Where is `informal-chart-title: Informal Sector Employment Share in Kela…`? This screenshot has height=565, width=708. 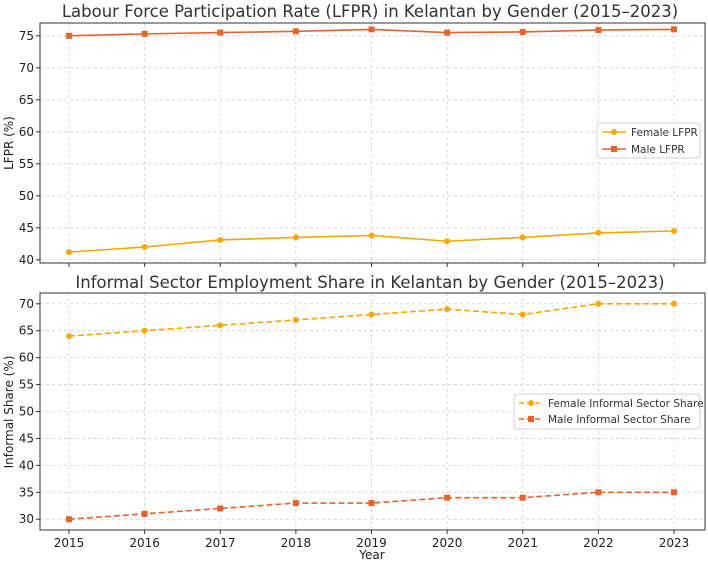 informal-chart-title: Informal Sector Employment Share in Kela… is located at coordinates (369, 282).